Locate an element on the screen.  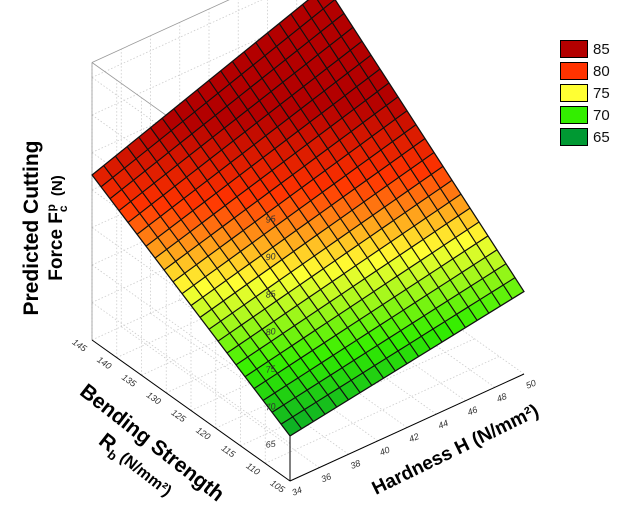
y-tick-label: 115 is located at coordinates (229, 451).